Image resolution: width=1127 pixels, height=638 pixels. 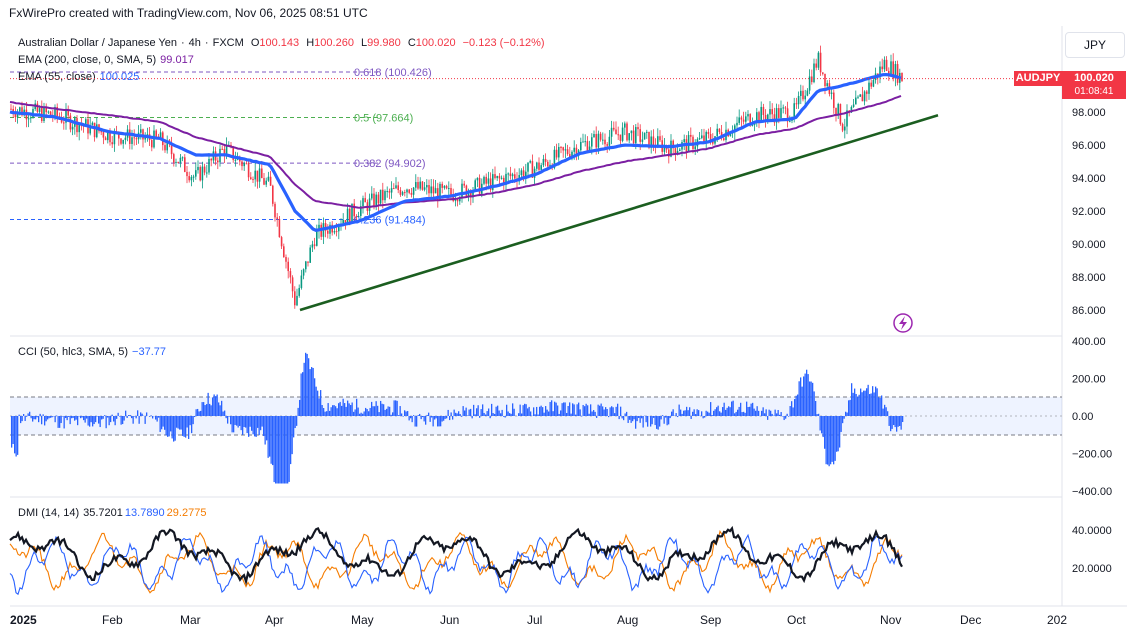 I want to click on adx-value: 35.7201, so click(x=103, y=513).